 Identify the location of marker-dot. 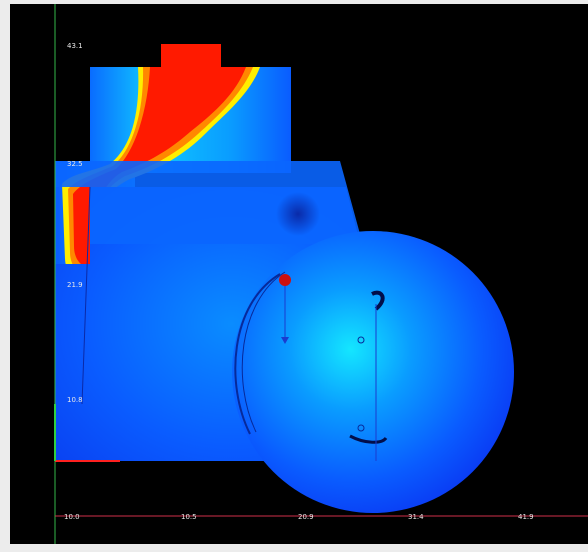
(285, 280).